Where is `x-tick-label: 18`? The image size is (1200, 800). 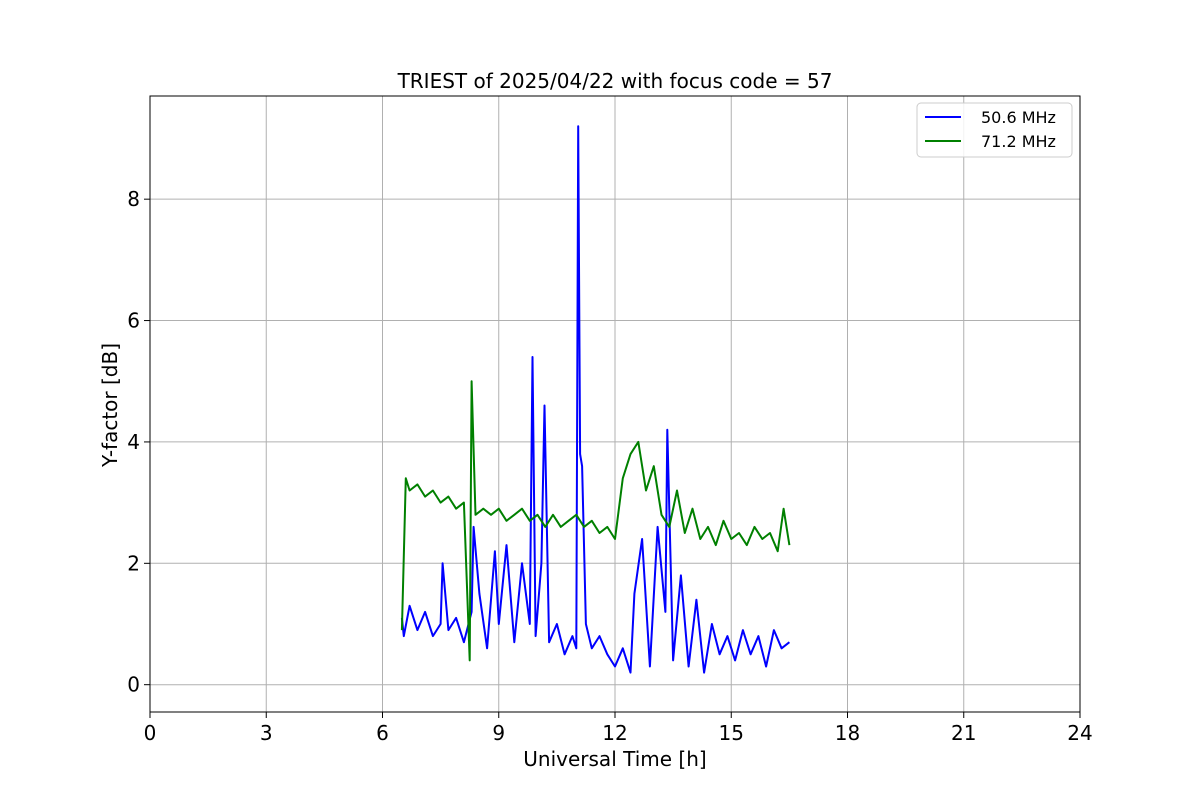
x-tick-label: 18 is located at coordinates (847, 733).